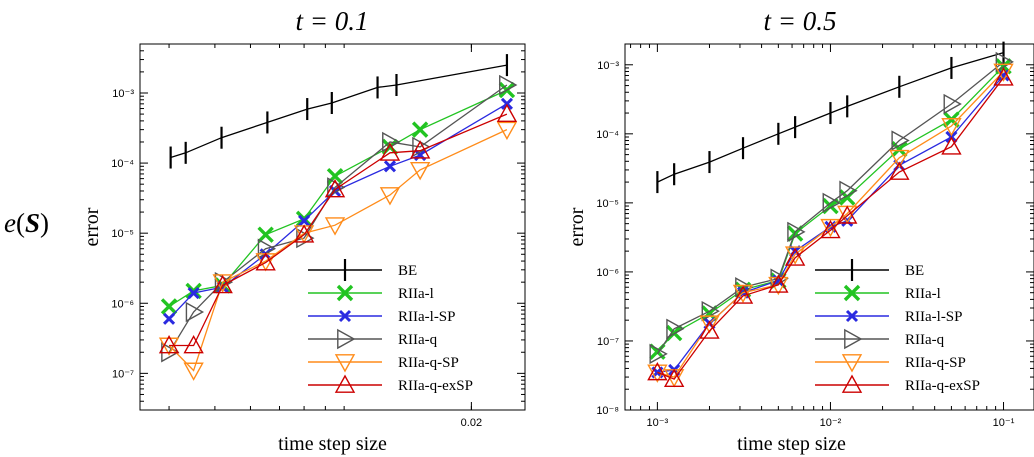 The image size is (1034, 457). What do you see at coordinates (332, 21) in the screenshot?
I see `chart-title: t = 0.1` at bounding box center [332, 21].